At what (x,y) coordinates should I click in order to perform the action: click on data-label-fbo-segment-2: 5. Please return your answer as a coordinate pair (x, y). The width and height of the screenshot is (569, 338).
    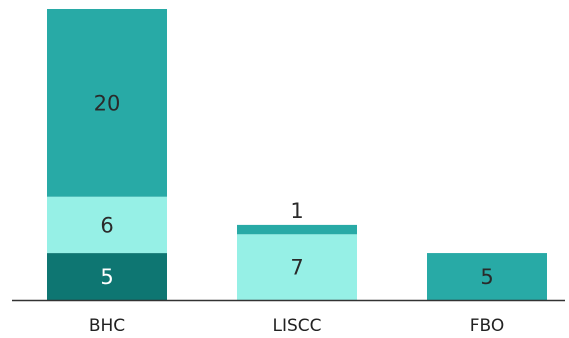
    Looking at the image, I should click on (486, 277).